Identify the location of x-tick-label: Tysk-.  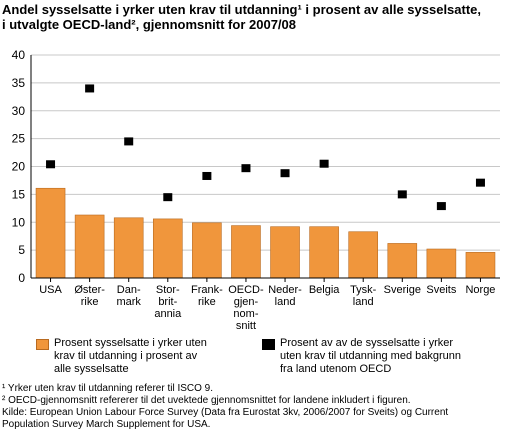
(363, 290).